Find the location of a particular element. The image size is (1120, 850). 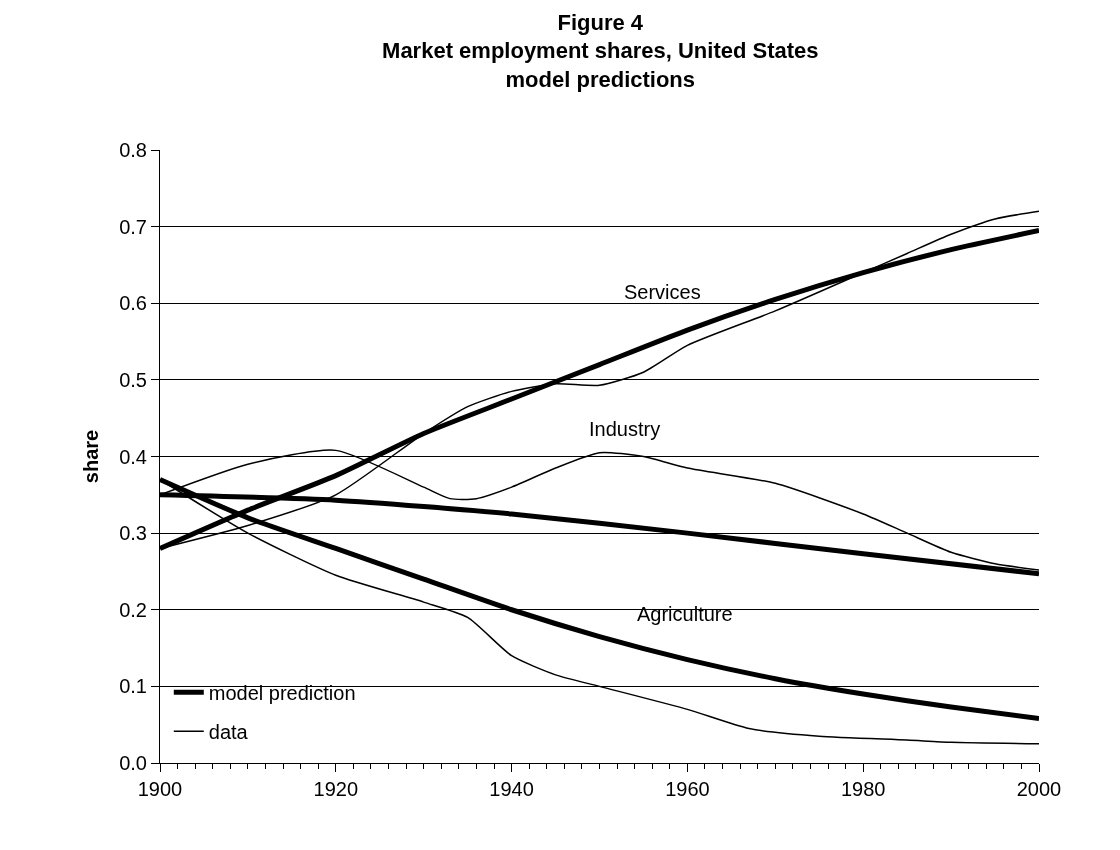

y-tick-label: 0.1 is located at coordinates (133, 686).